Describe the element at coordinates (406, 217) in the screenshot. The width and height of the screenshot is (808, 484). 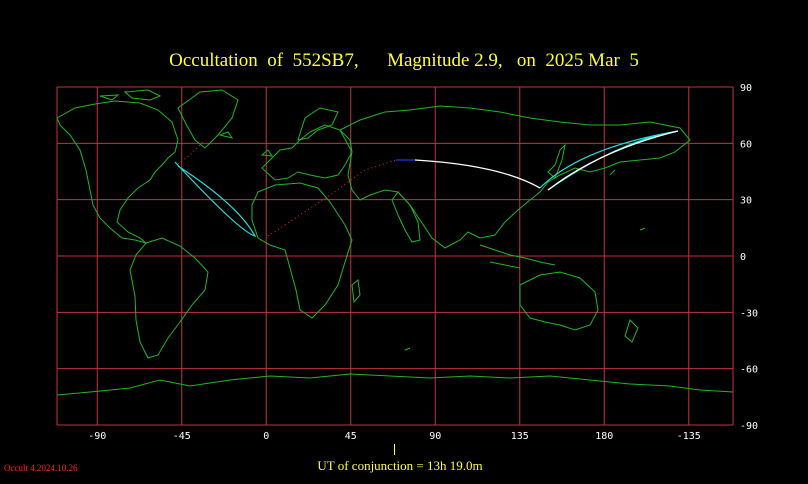
I see `coastline-india` at that location.